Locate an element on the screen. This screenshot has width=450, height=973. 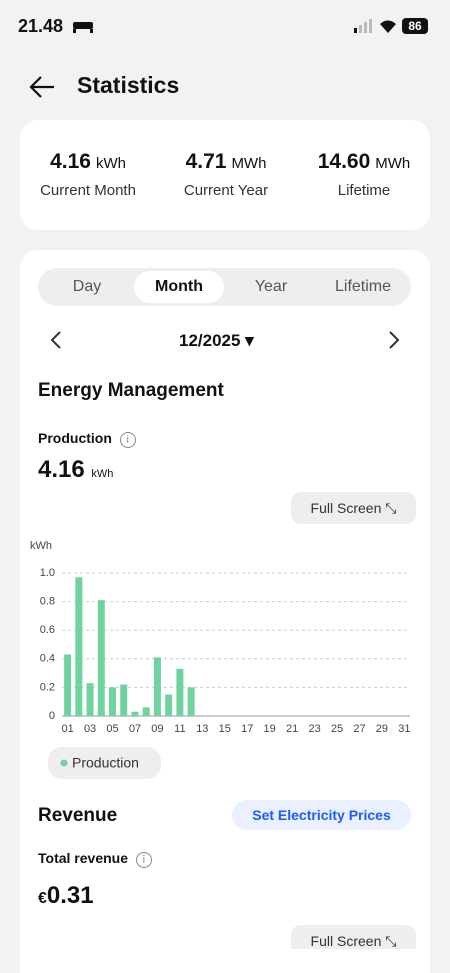
legend-item is located at coordinates (104, 763).